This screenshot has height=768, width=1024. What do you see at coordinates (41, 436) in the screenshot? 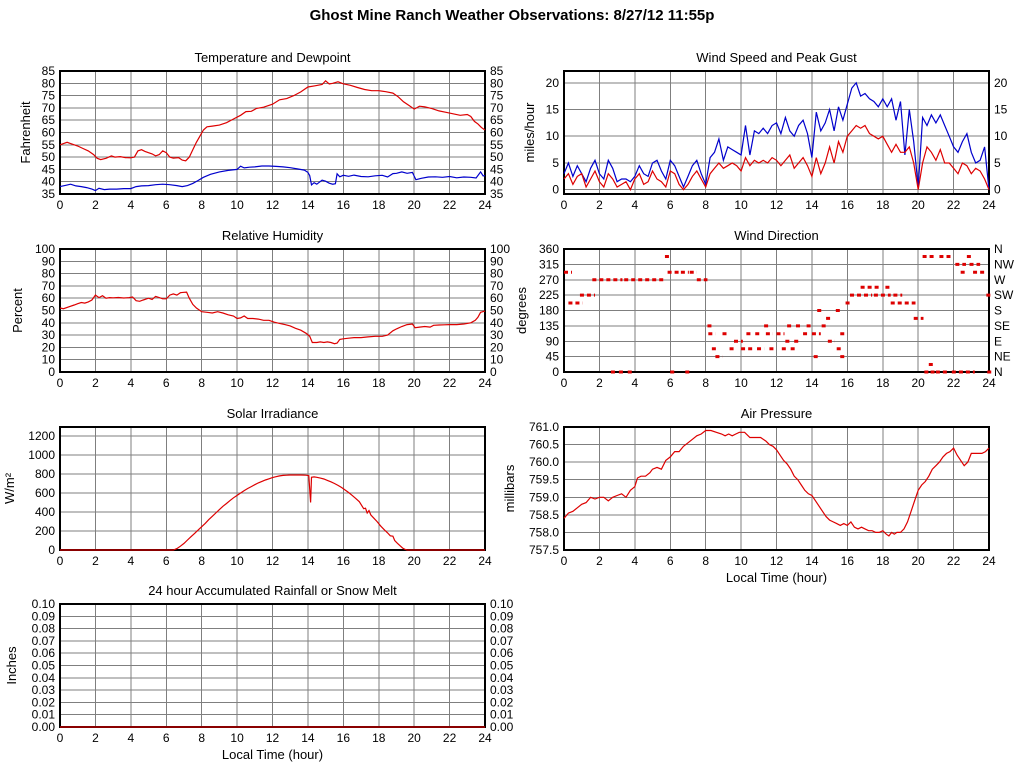
I see `y-tick-label: 1200` at bounding box center [41, 436].